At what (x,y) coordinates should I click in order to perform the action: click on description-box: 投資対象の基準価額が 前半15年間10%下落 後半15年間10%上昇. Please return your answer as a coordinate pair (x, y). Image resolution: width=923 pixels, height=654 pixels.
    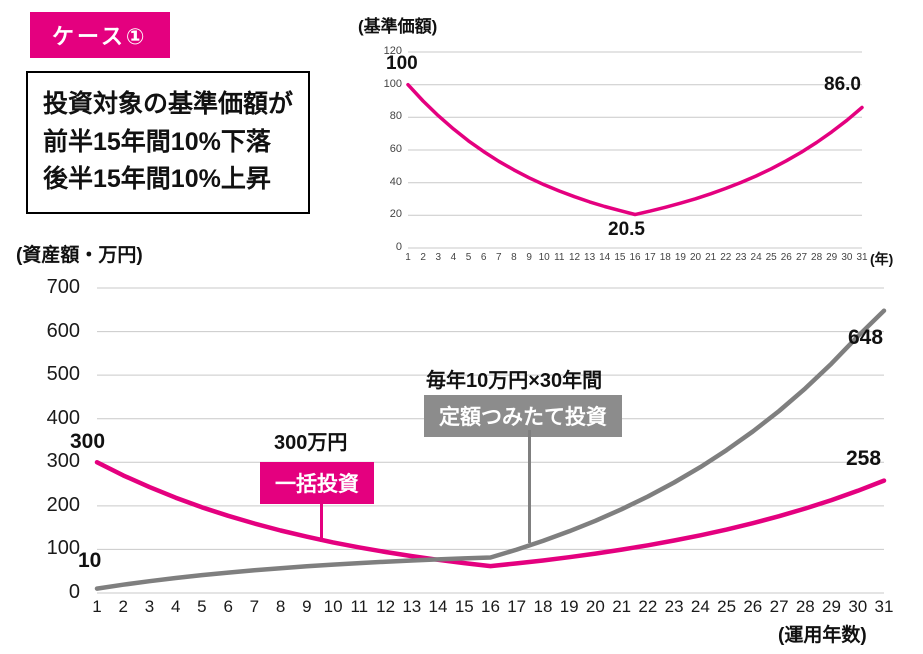
    Looking at the image, I should click on (168, 142).